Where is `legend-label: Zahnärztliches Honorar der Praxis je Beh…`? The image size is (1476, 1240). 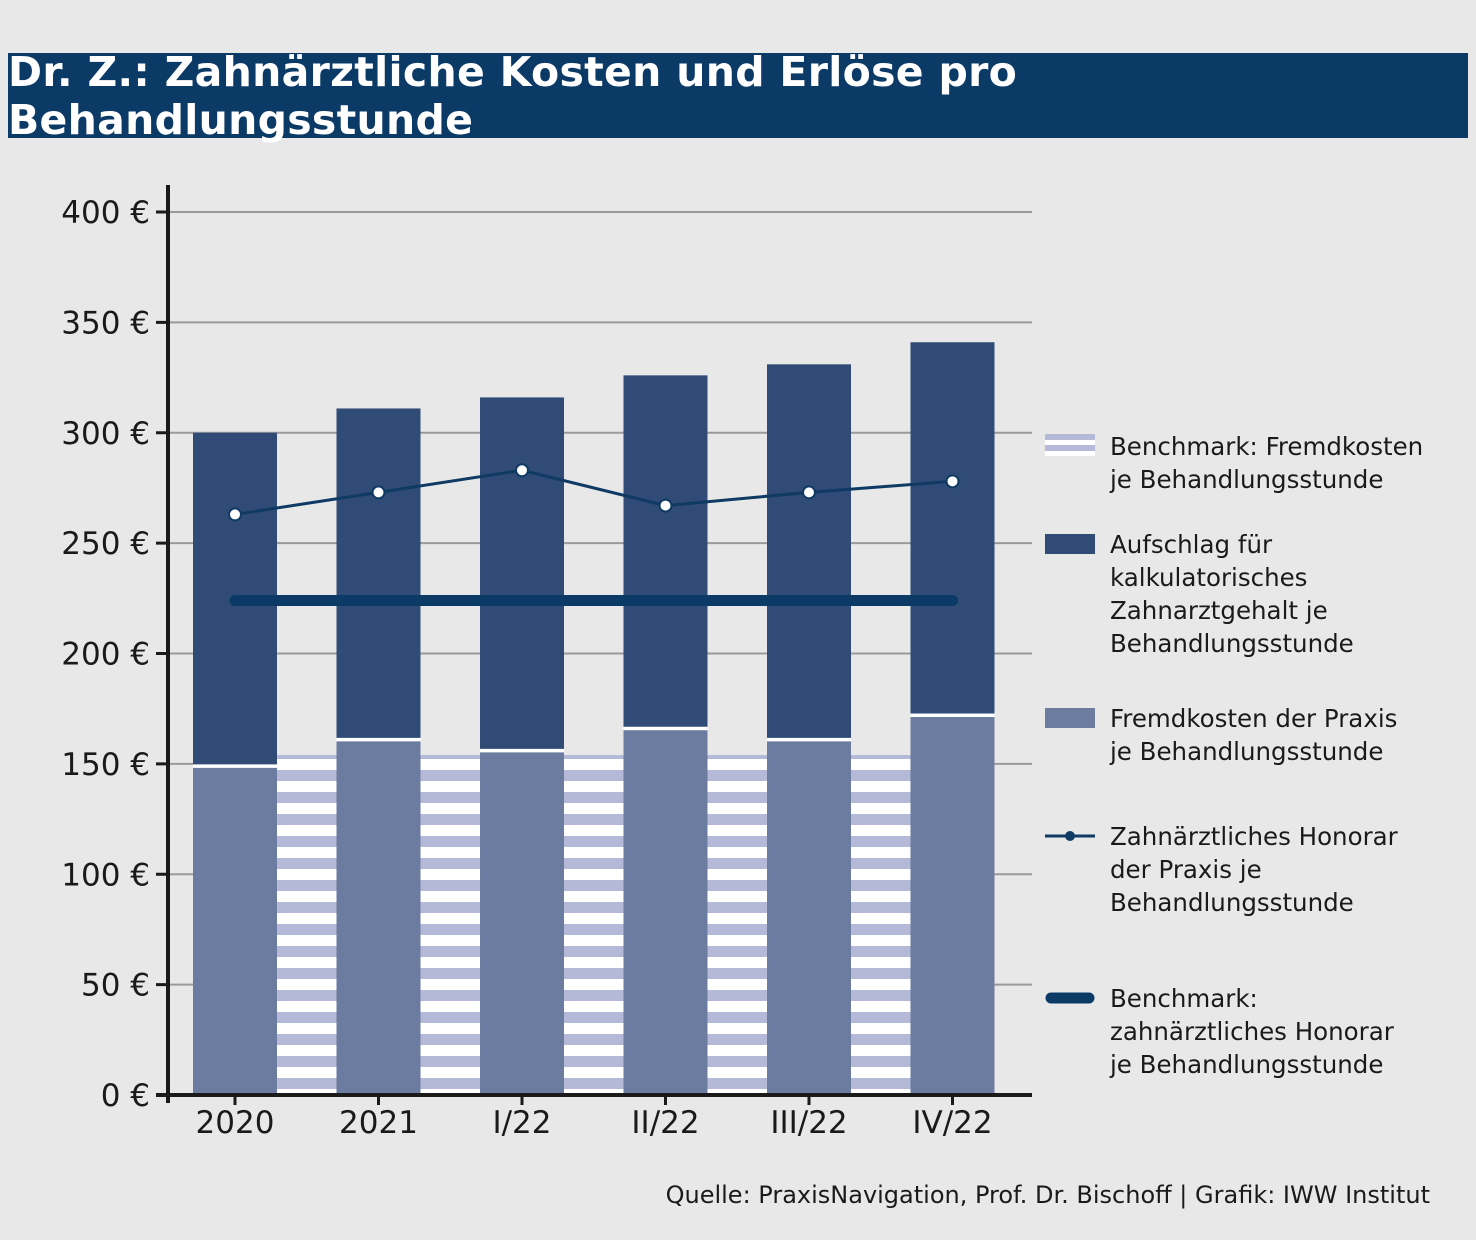 legend-label: Zahnärztliches Honorar der Praxis je Beh… is located at coordinates (1254, 869).